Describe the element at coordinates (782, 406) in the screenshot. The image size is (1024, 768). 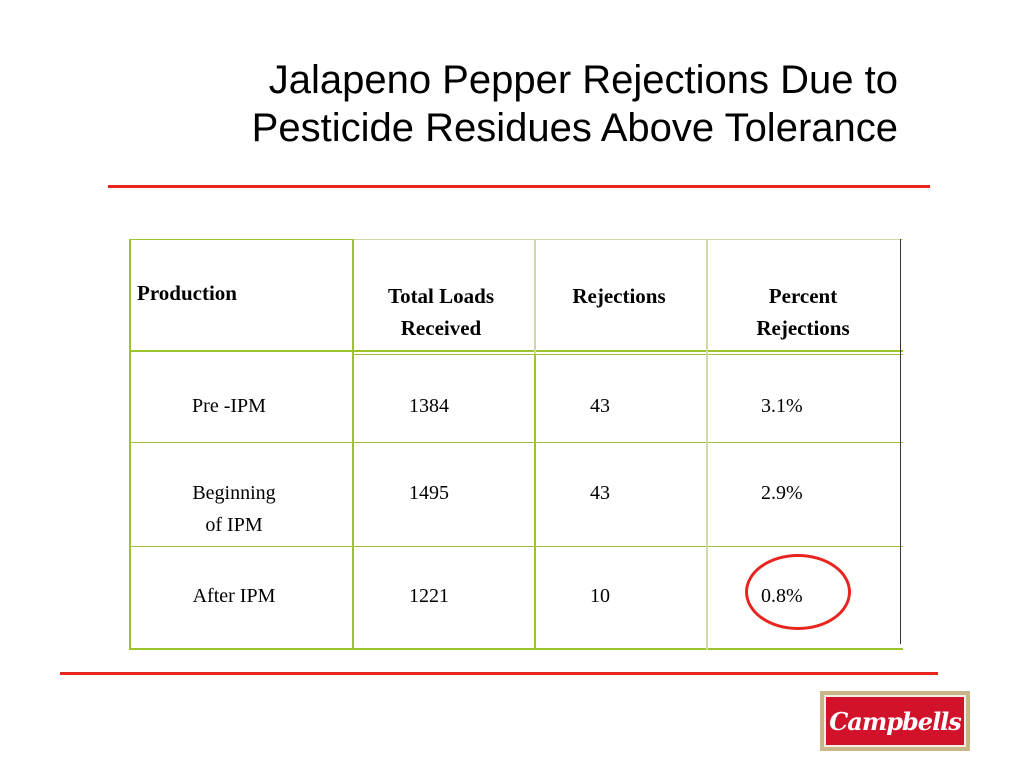
I see `row-1-percent: 3.1%` at that location.